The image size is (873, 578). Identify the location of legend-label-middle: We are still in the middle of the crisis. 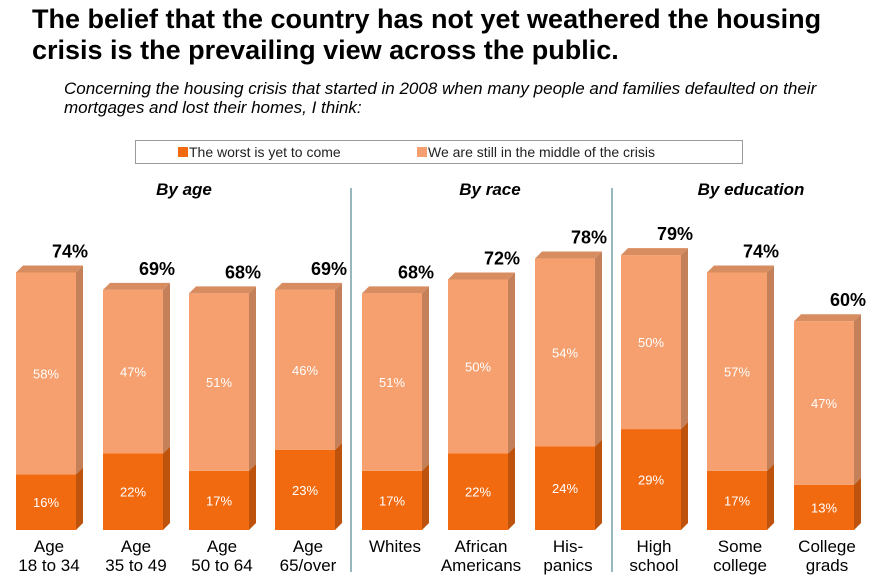
(541, 152).